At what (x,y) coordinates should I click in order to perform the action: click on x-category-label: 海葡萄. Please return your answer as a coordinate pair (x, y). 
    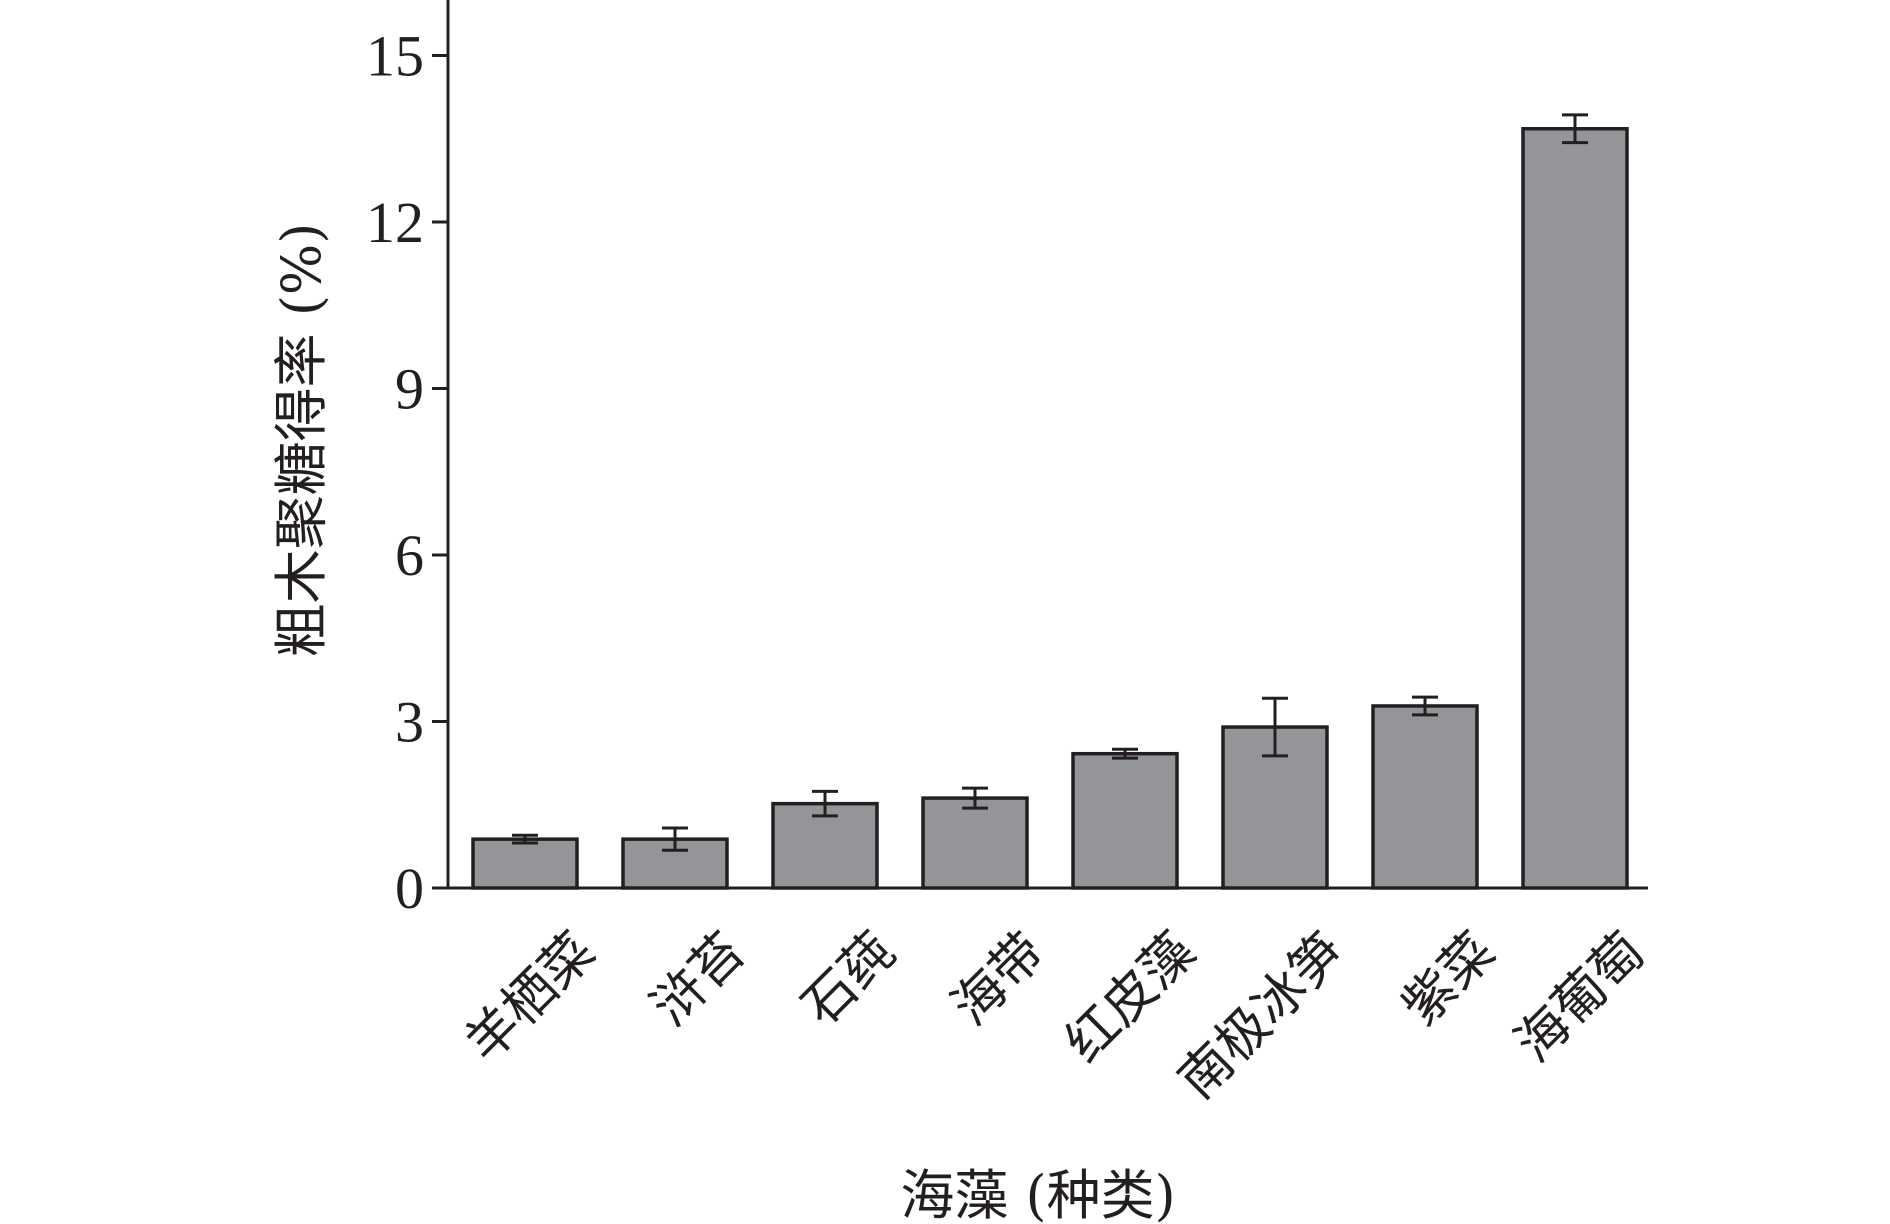
    Looking at the image, I should click on (1580, 997).